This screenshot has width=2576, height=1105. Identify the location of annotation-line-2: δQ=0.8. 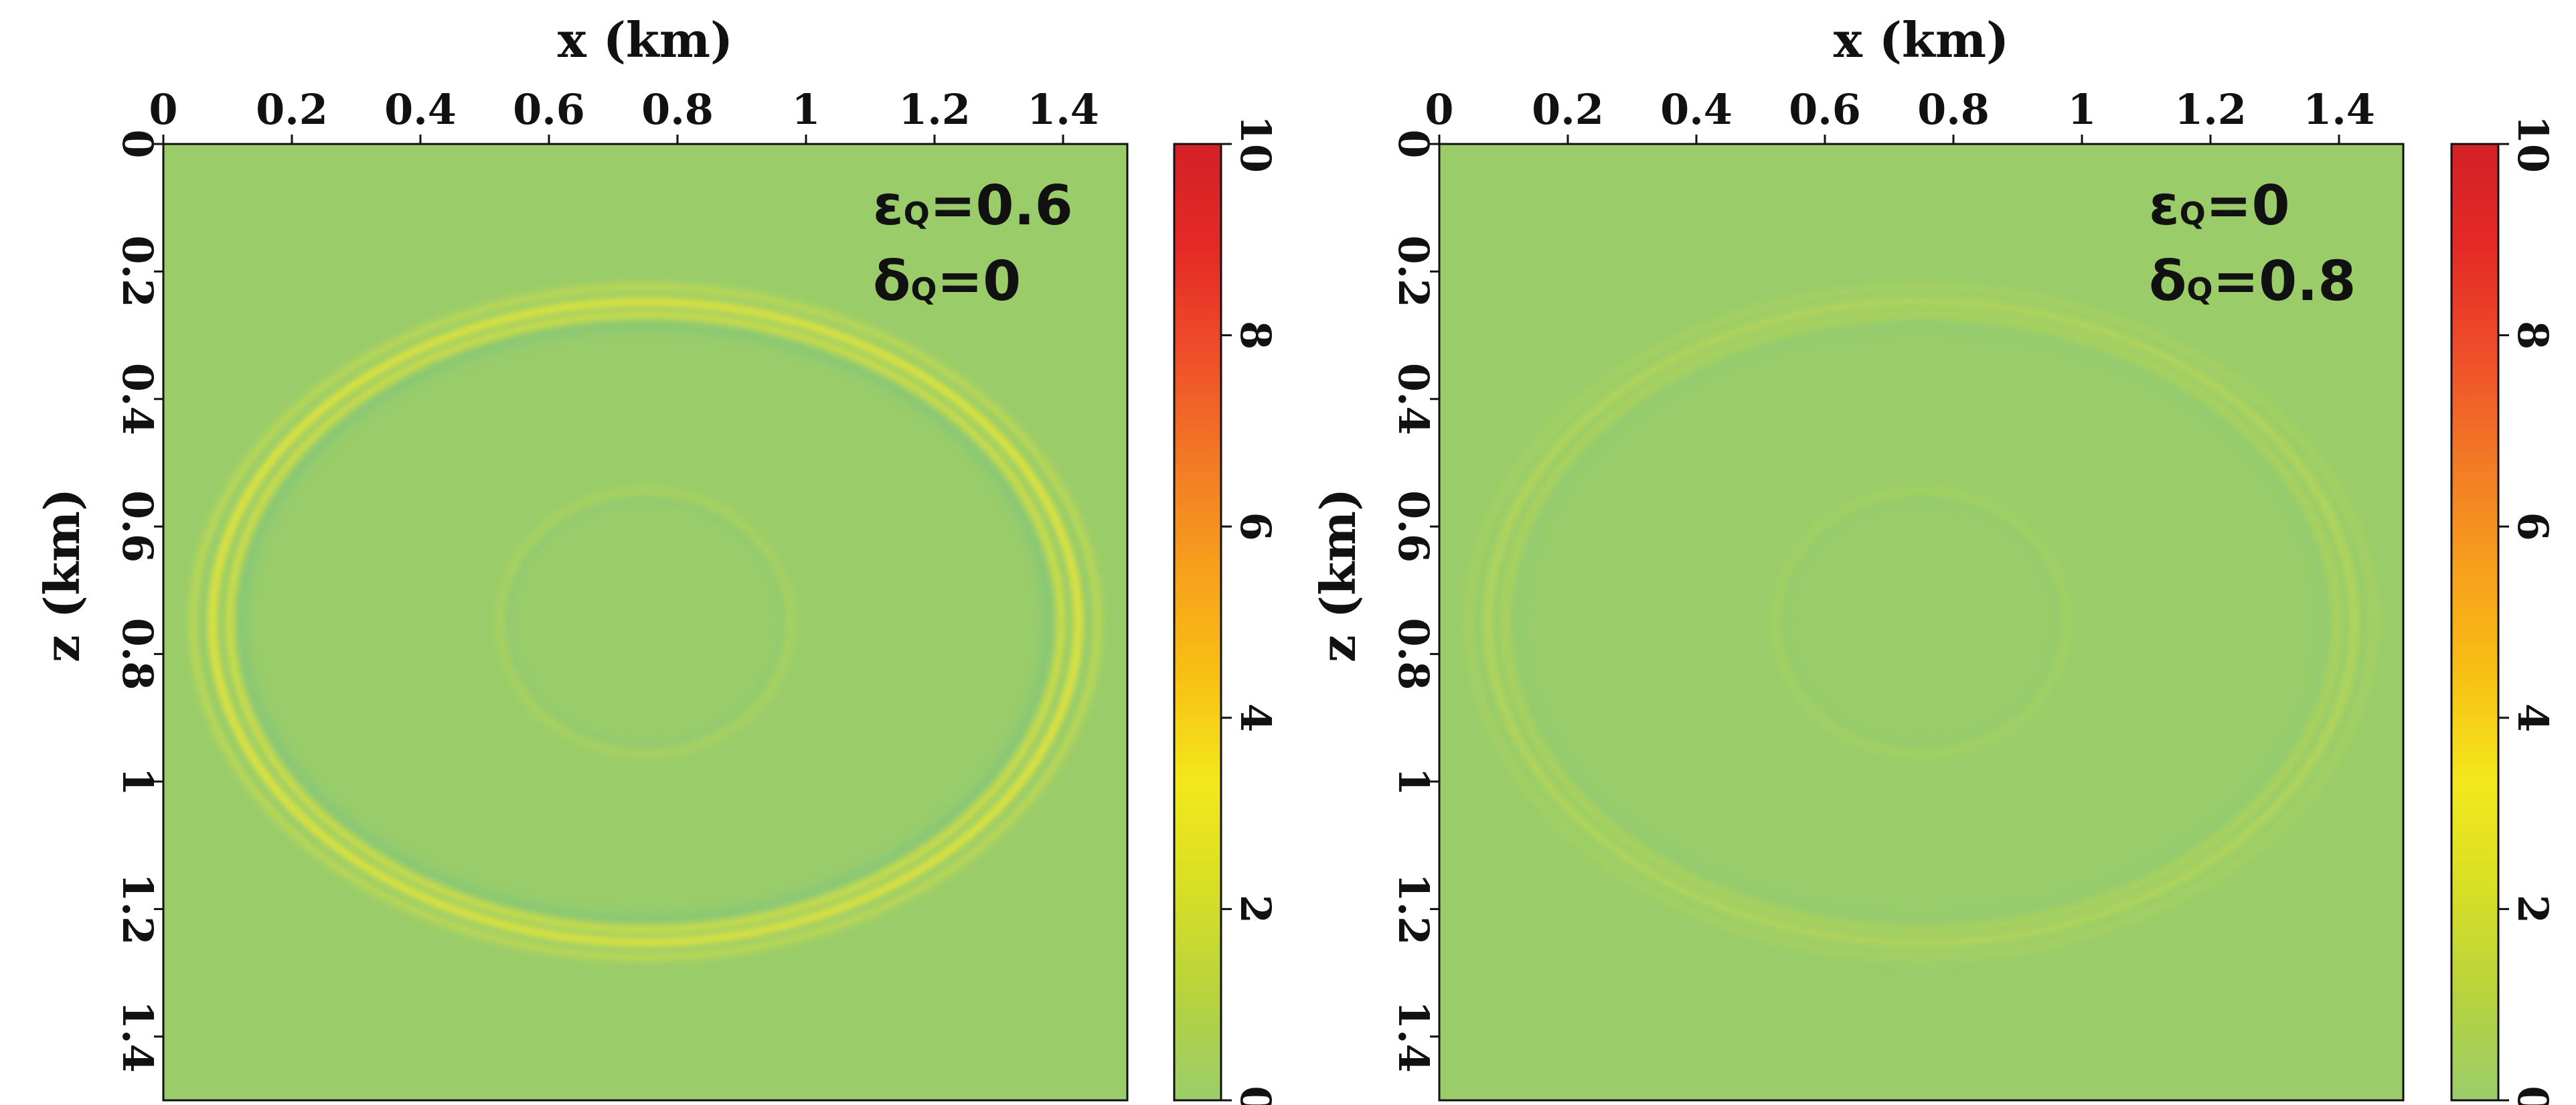
(2253, 281).